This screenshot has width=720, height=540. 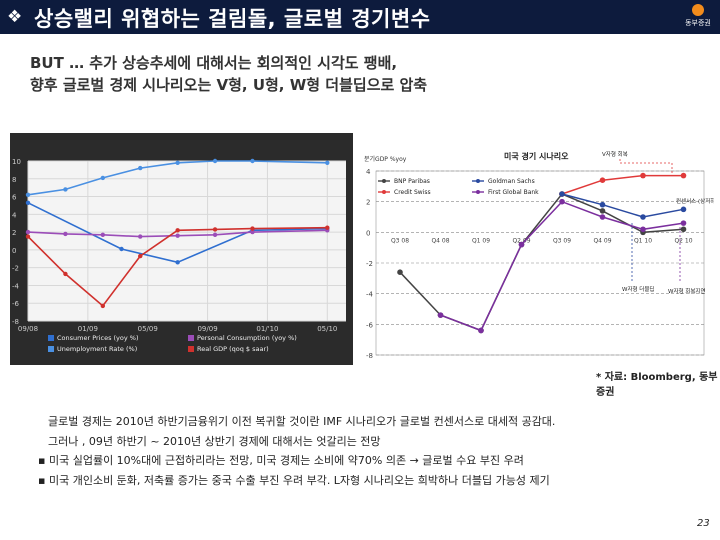 I want to click on annotation-label: 컨센서스 (상저하고), so click(x=695, y=201).